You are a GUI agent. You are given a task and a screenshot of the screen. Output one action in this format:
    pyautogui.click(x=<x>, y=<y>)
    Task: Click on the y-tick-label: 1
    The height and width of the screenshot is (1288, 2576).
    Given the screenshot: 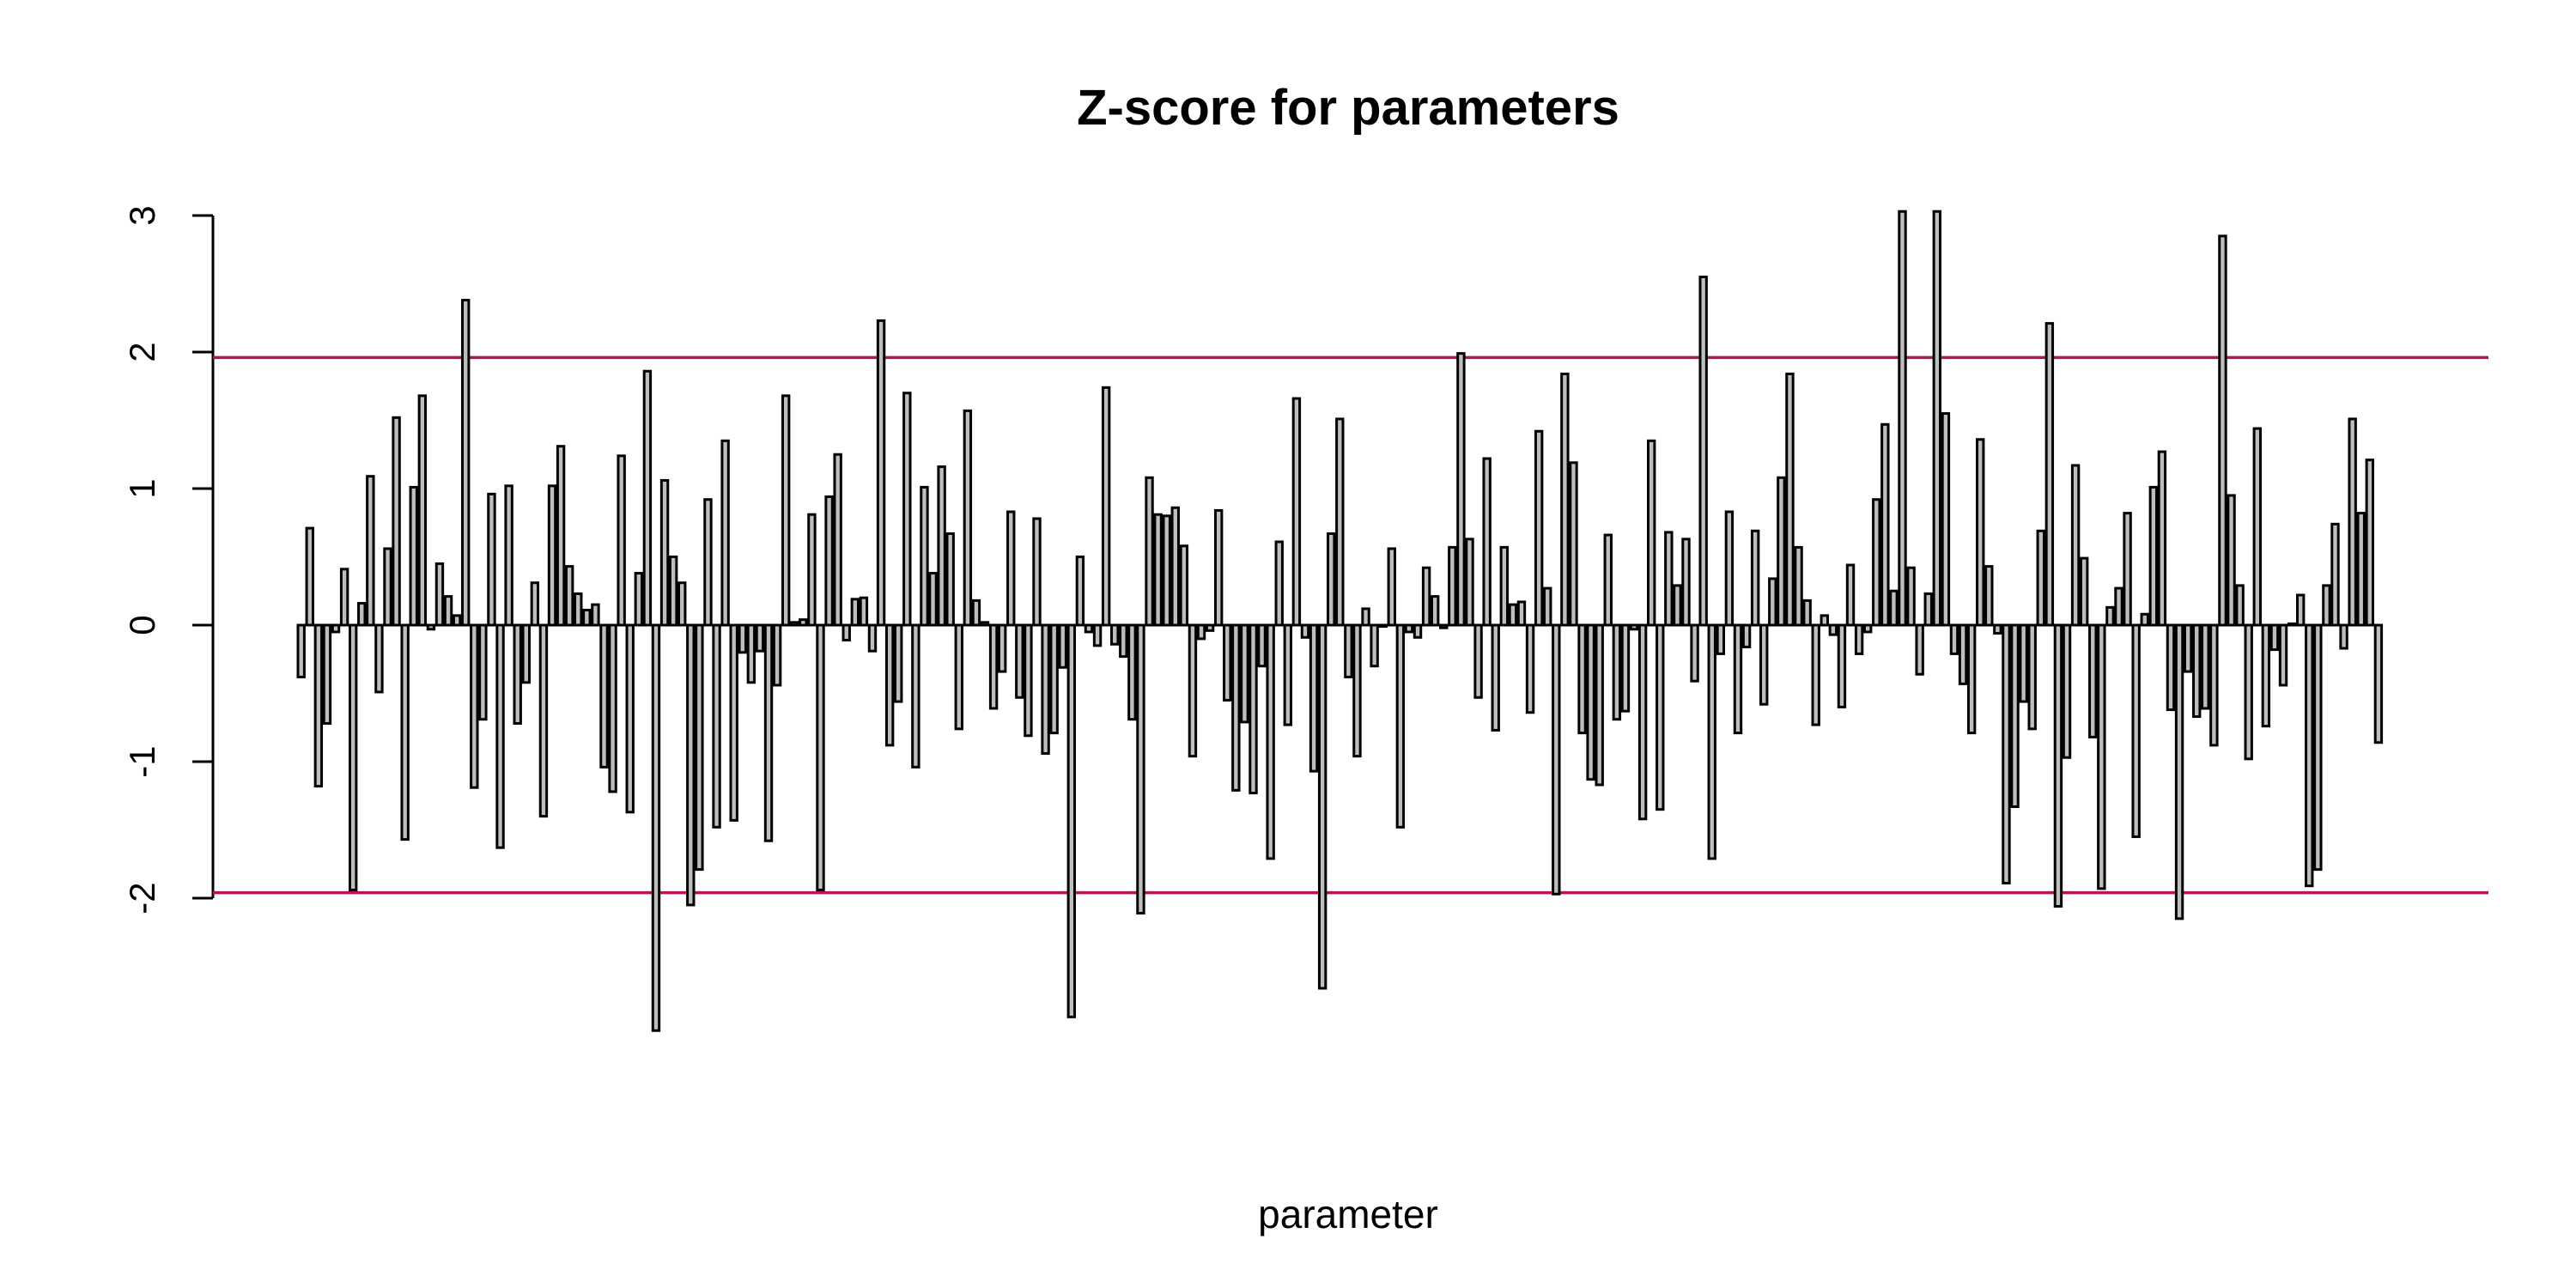 What is the action you would take?
    pyautogui.click(x=142, y=488)
    